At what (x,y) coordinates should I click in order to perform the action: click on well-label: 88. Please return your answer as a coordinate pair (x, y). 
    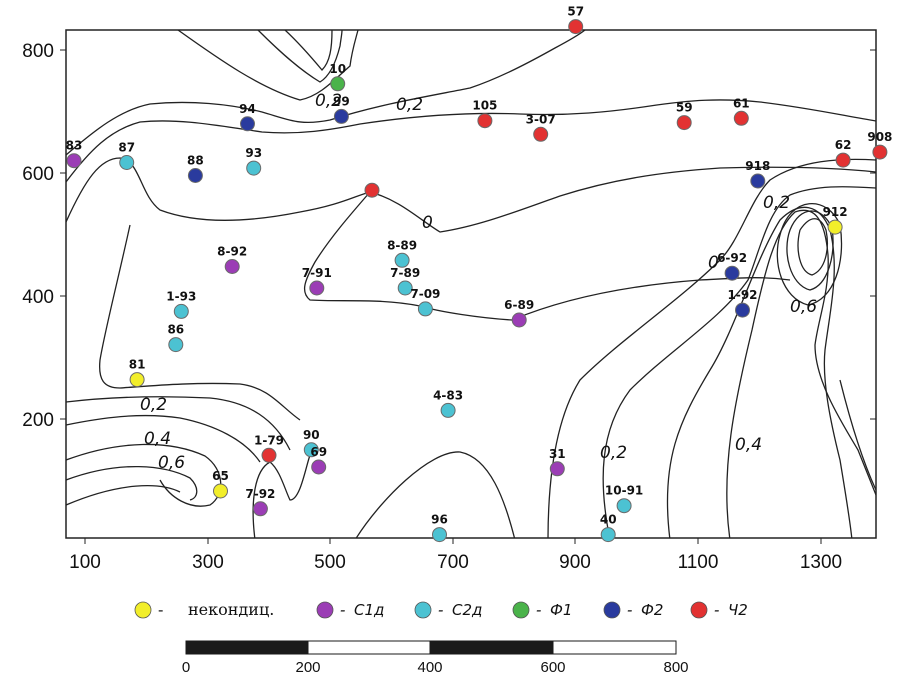
    Looking at the image, I should click on (195, 161).